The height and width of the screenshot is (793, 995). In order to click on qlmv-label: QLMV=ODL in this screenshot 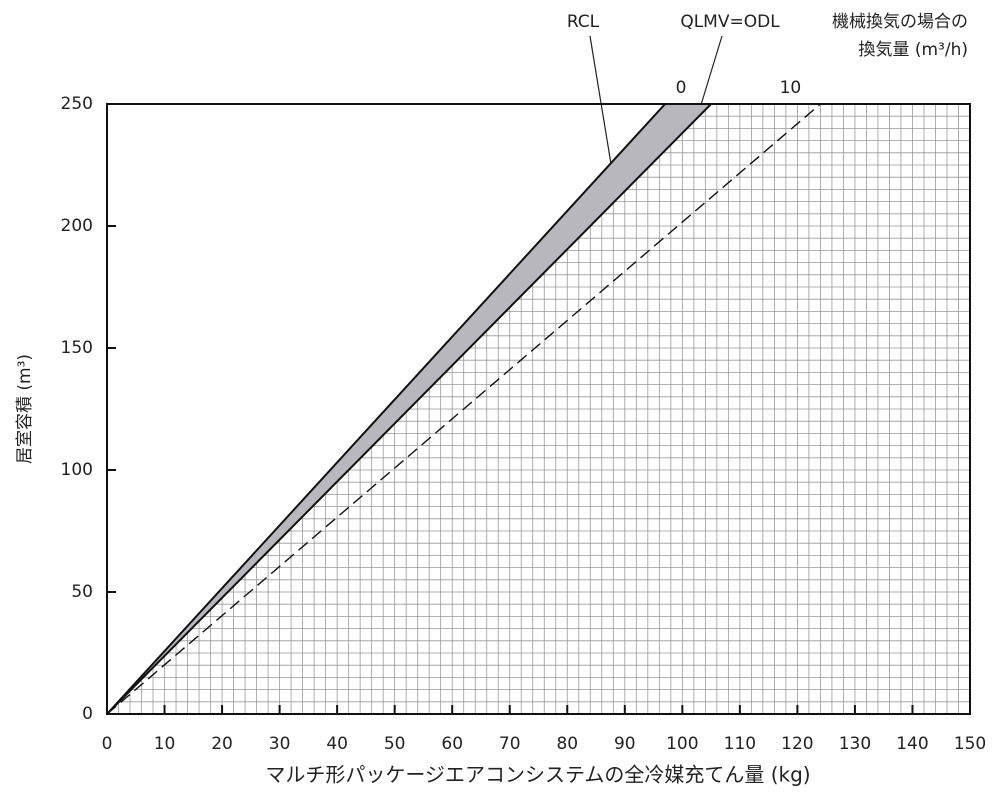, I will do `click(730, 22)`.